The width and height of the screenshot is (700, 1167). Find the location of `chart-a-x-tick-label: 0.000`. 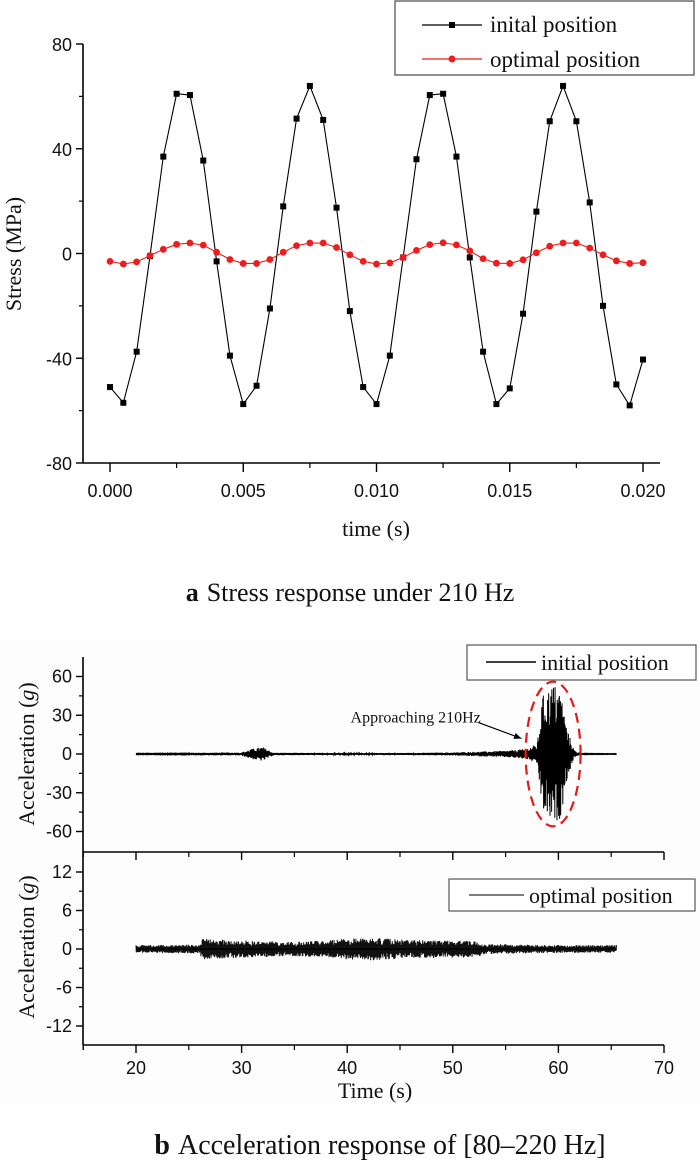

chart-a-x-tick-label: 0.000 is located at coordinates (109, 491).